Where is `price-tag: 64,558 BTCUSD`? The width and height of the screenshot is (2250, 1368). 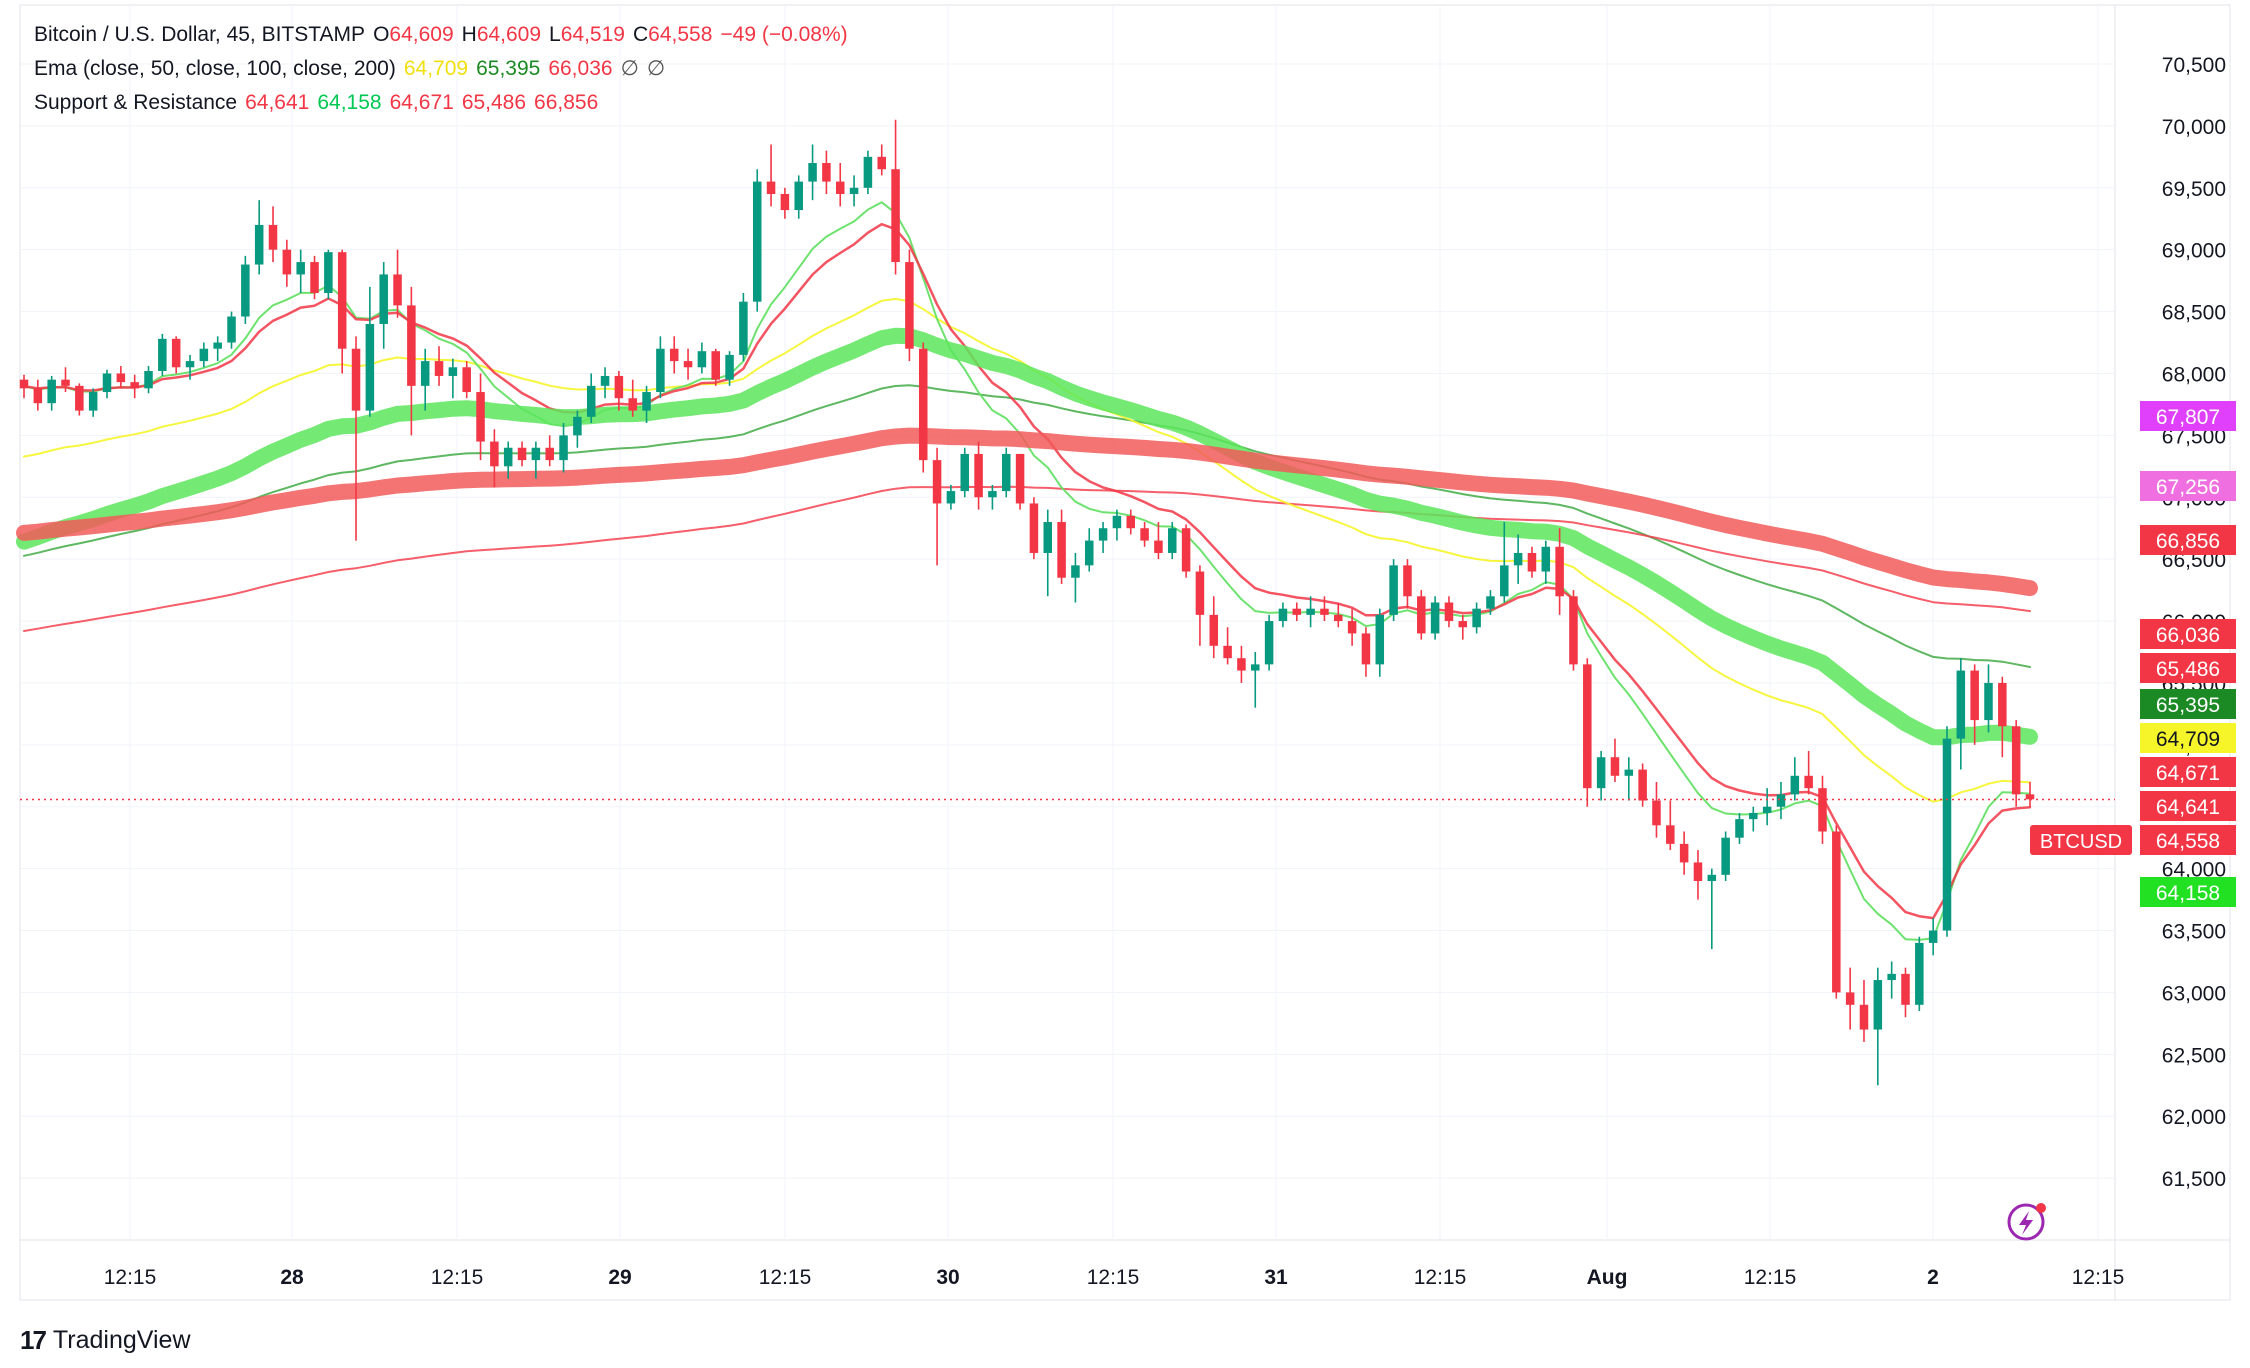 price-tag: 64,558 BTCUSD is located at coordinates (2133, 840).